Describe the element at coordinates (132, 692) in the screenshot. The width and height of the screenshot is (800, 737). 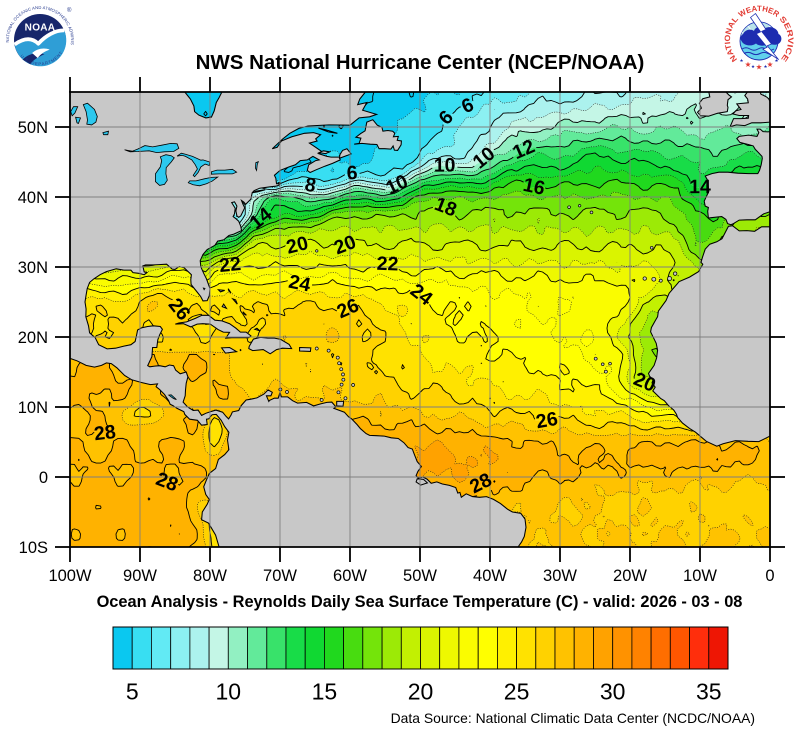
I see `svg-text: 5` at that location.